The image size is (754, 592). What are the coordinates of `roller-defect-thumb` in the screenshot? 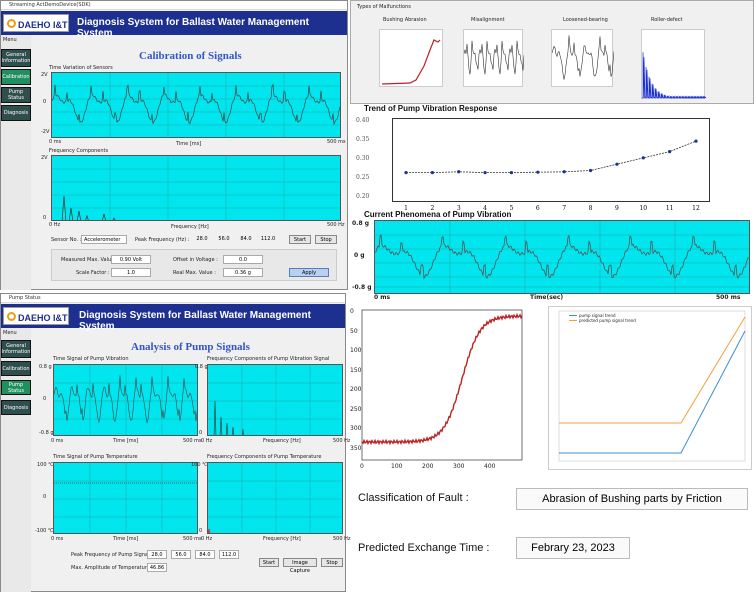 It's located at (674, 64).